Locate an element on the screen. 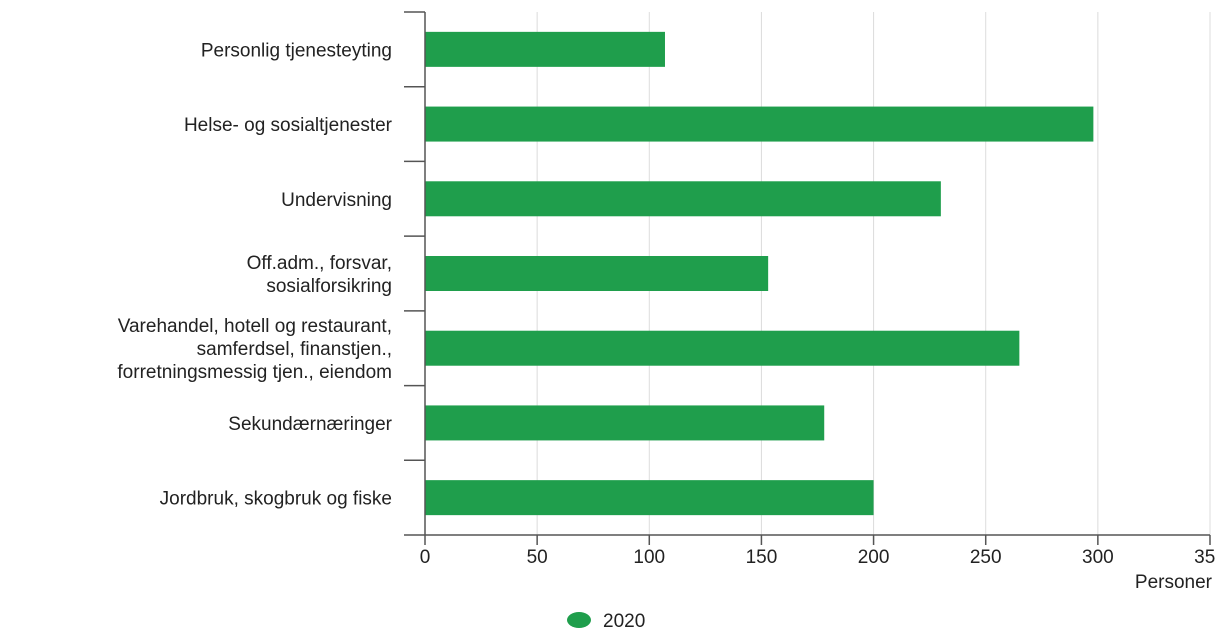  category-label-3: Off.adm., forsvar, sosialforsikring is located at coordinates (319, 275).